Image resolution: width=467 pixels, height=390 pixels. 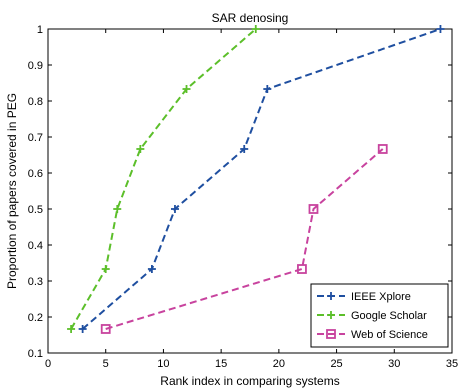 What do you see at coordinates (35, 102) in the screenshot?
I see `y-tick-label: 0.8` at bounding box center [35, 102].